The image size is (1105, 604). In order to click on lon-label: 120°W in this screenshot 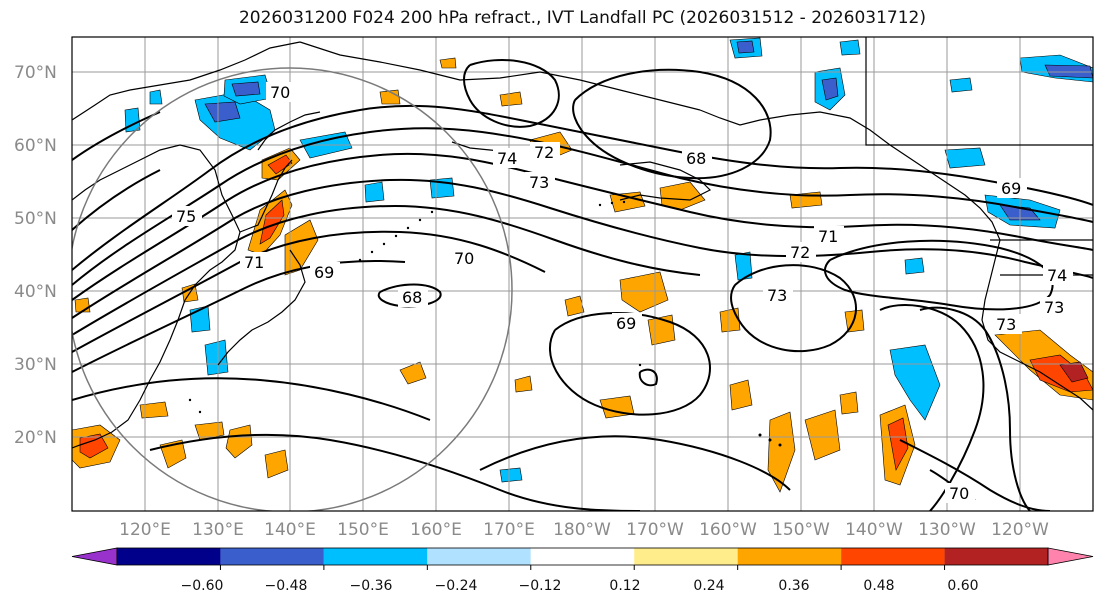, I will do `click(1020, 530)`.